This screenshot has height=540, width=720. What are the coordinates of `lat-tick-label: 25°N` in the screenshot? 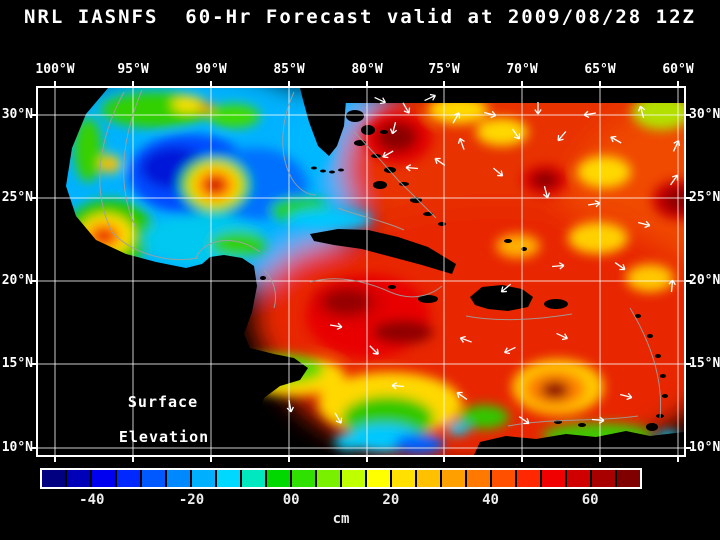 It's located at (17, 197).